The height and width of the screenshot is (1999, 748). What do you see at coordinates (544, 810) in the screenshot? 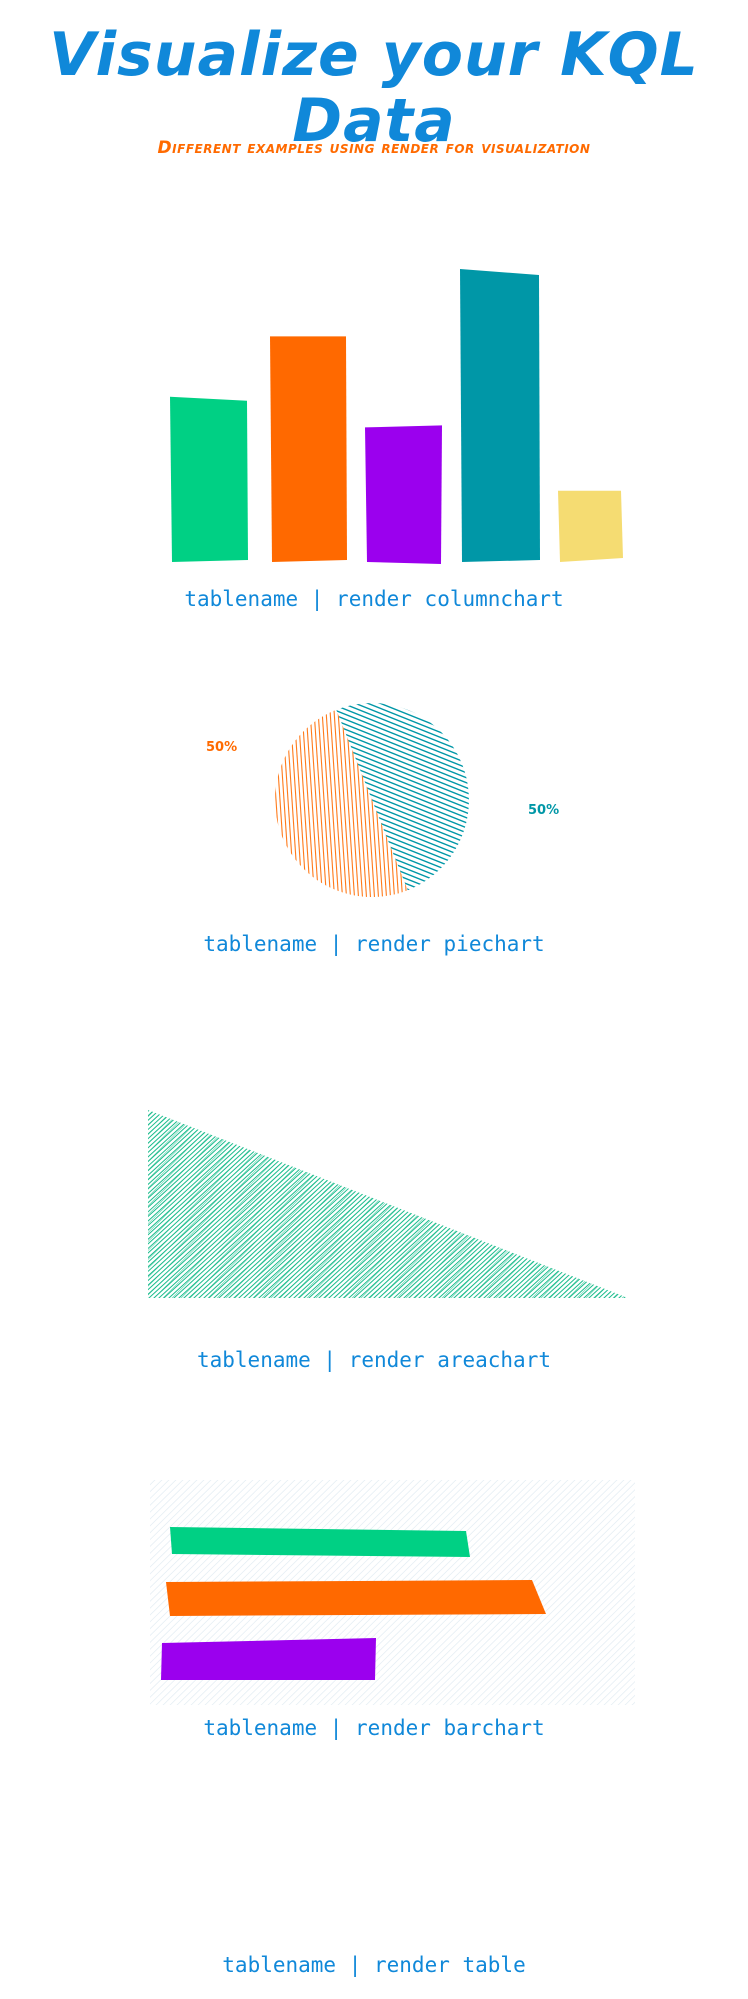
I see `pie-label-right: 50%` at bounding box center [544, 810].